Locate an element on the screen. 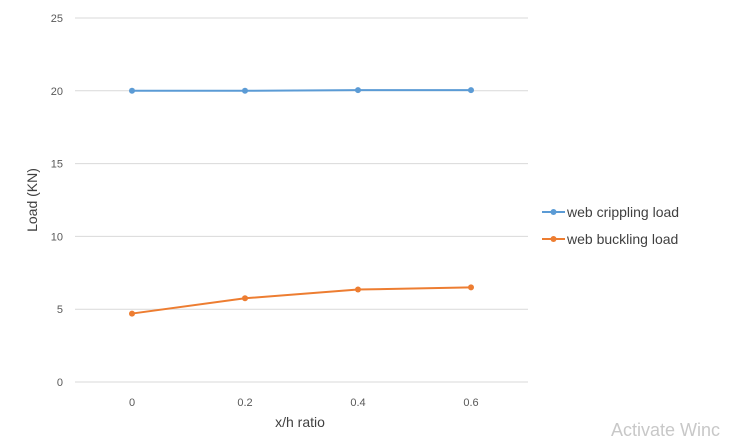  legend-label-0: web crippling load is located at coordinates (622, 212).